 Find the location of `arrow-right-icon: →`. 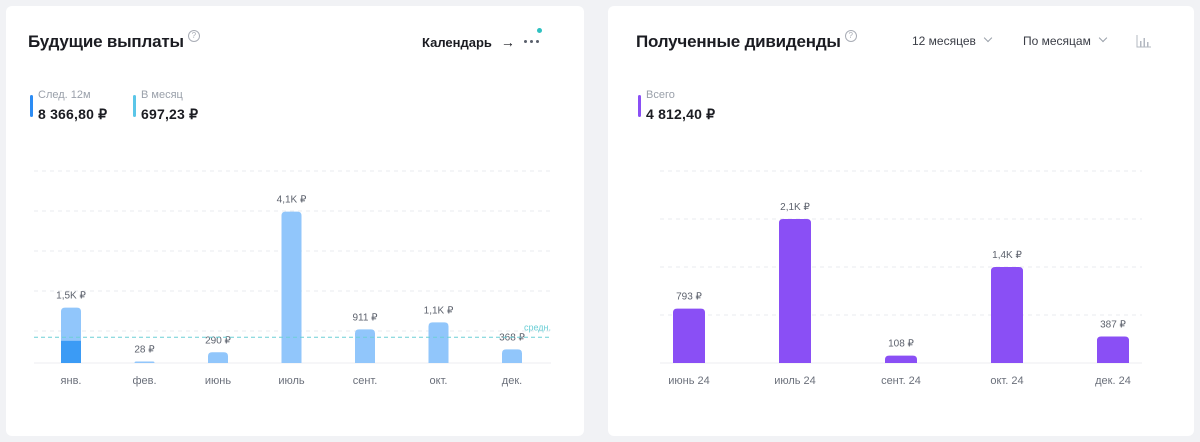

arrow-right-icon: → is located at coordinates (507, 42).